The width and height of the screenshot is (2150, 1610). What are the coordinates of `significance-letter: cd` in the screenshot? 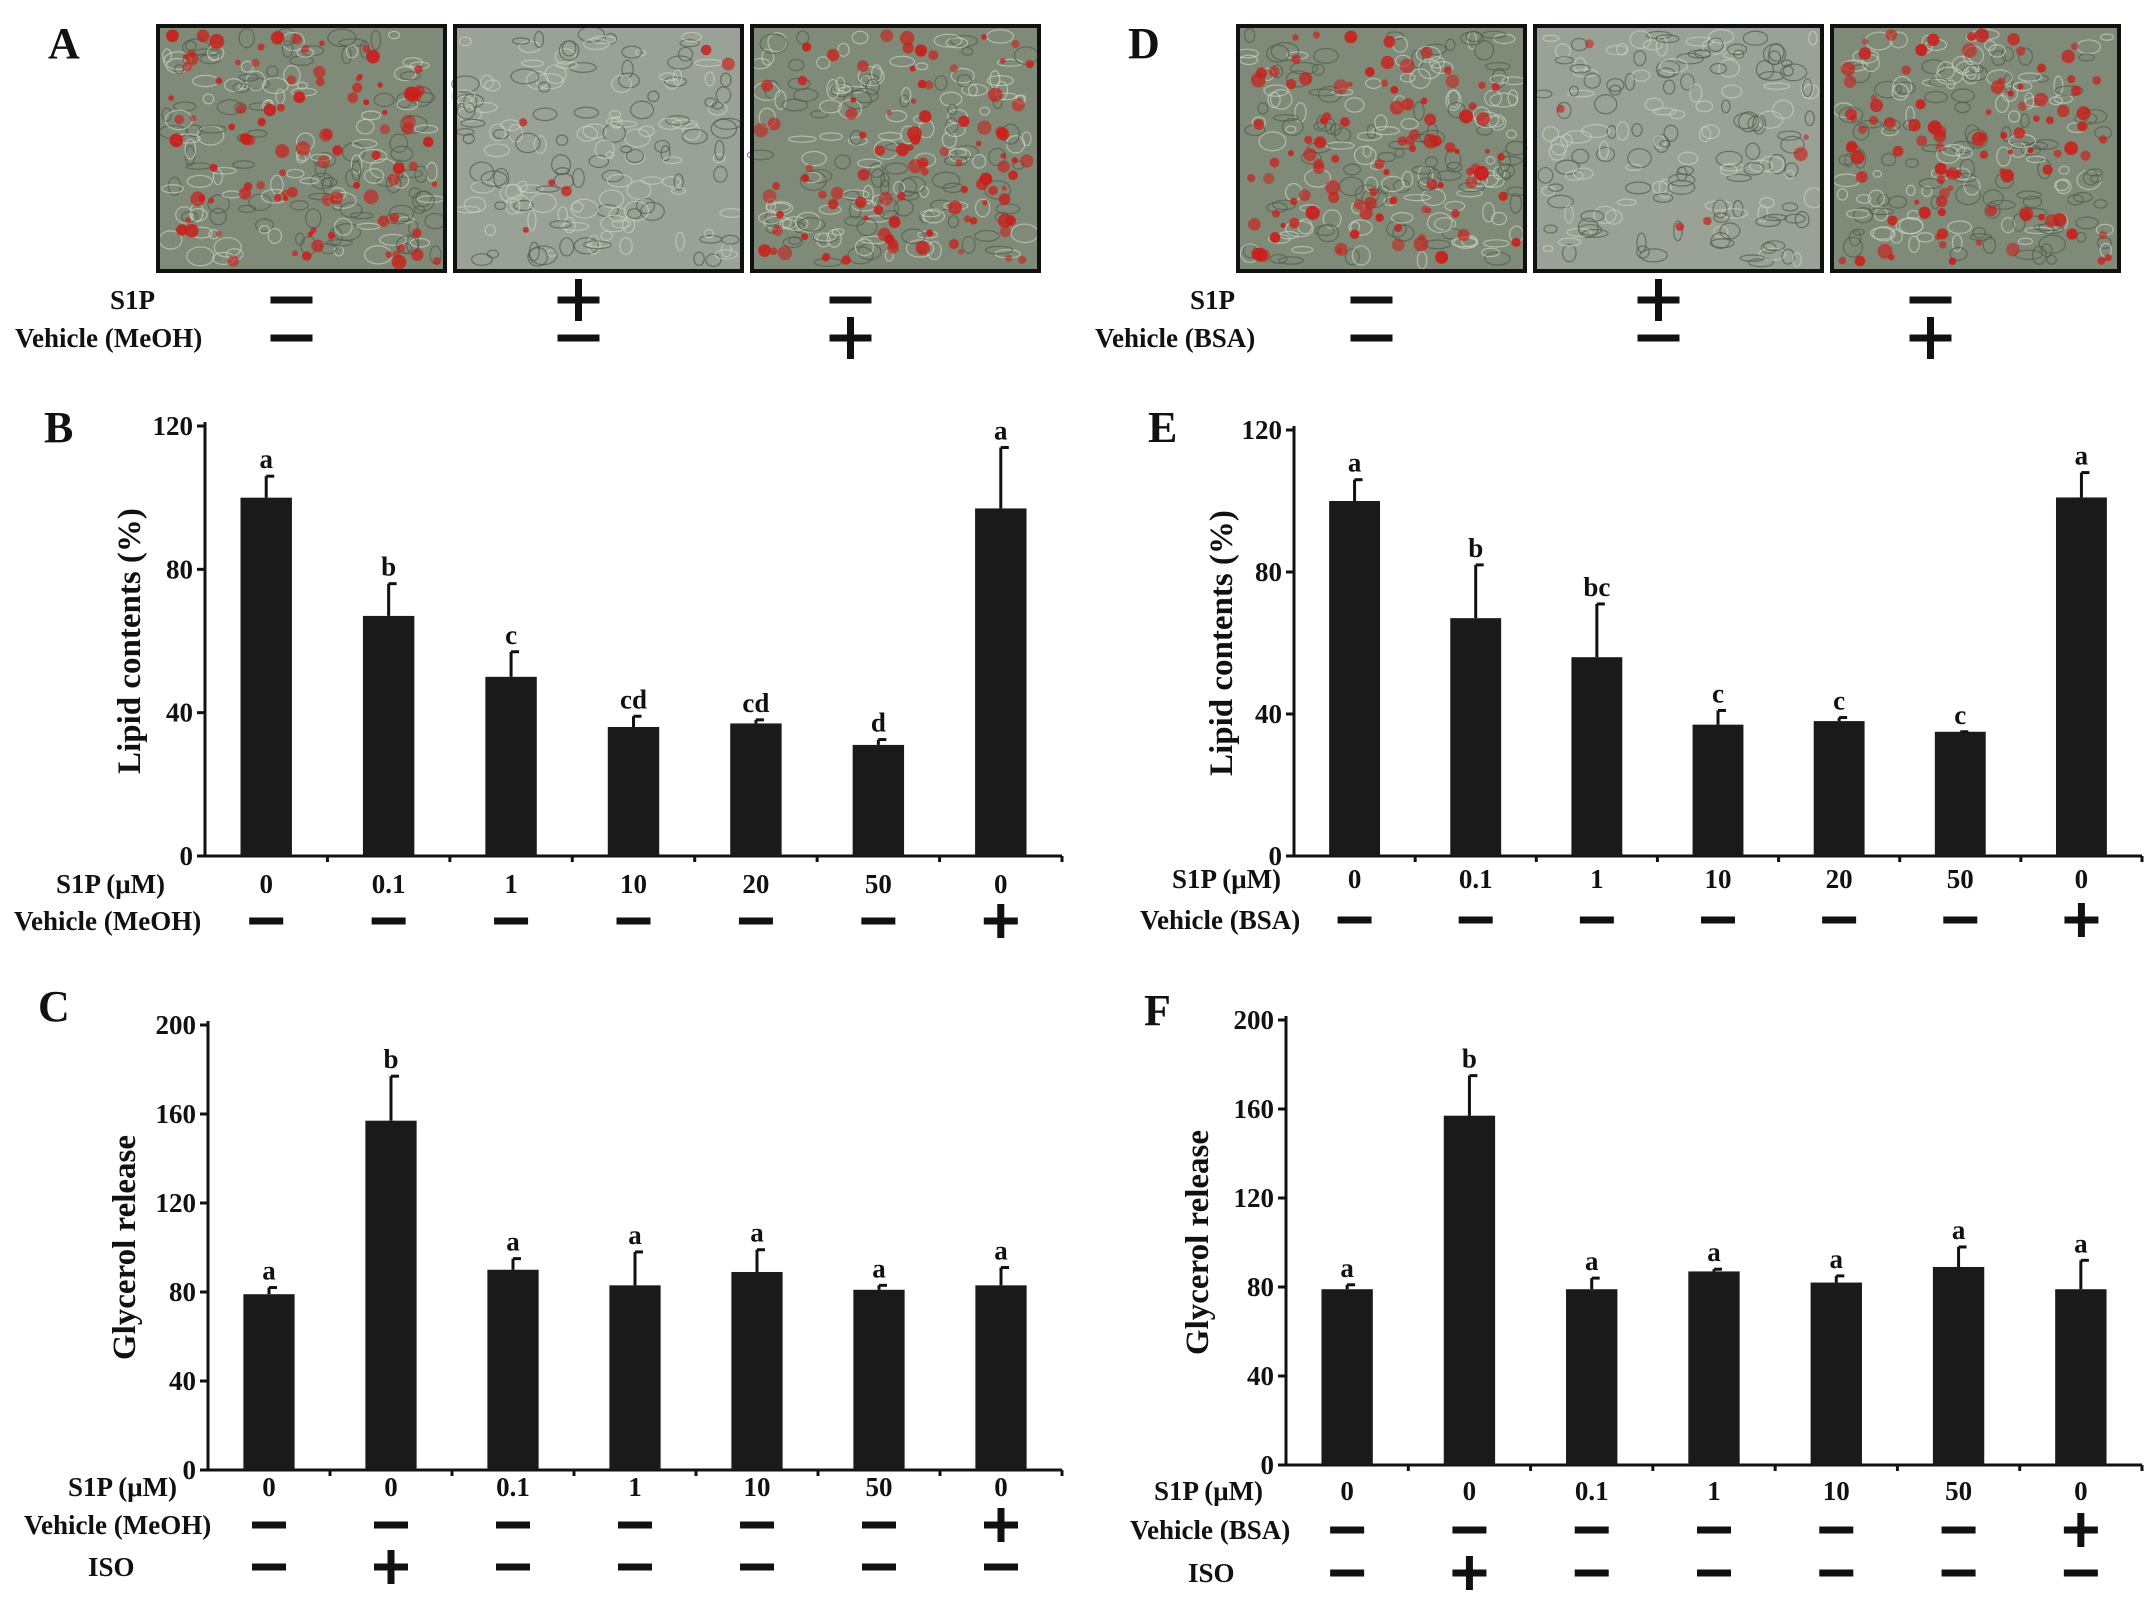 It's located at (755, 703).